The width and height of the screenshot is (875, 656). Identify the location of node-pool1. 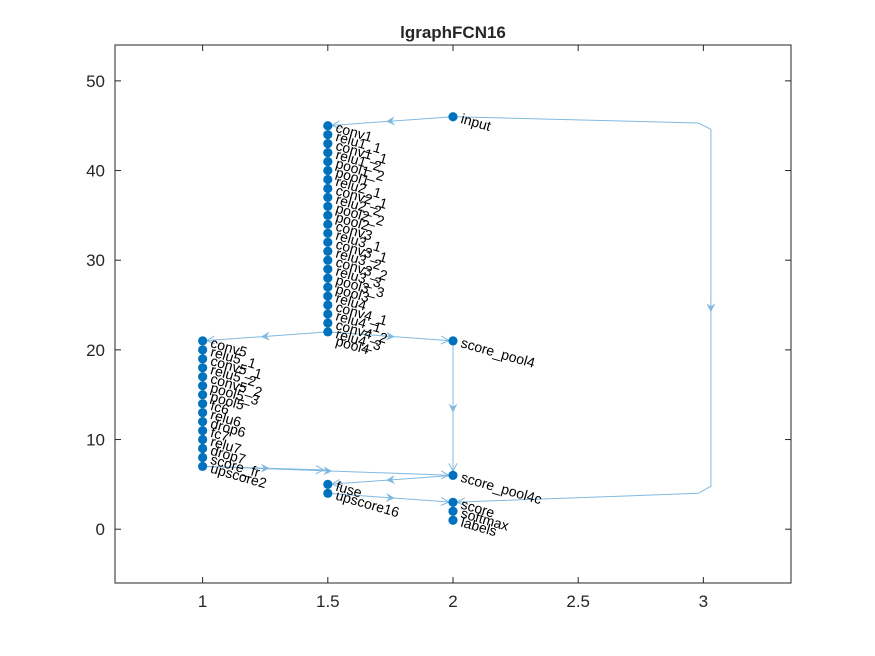
(328, 161).